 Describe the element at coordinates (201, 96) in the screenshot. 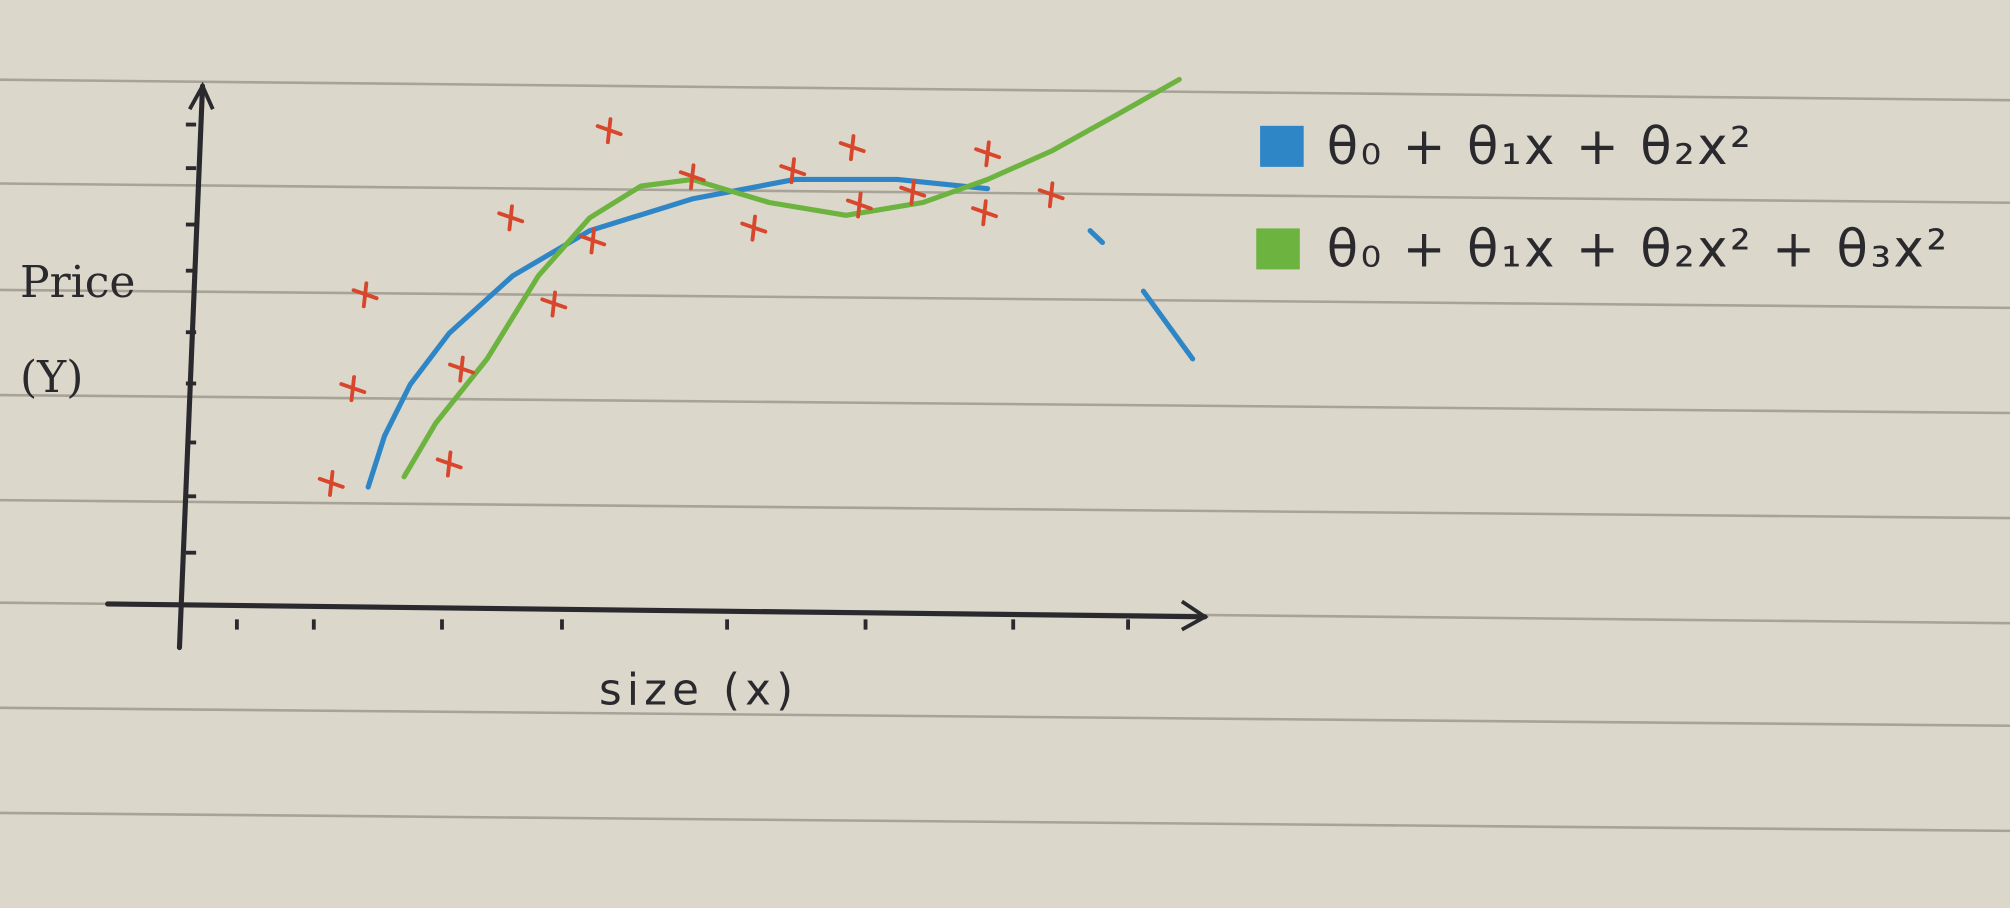

I see `y-axis-arrow` at that location.